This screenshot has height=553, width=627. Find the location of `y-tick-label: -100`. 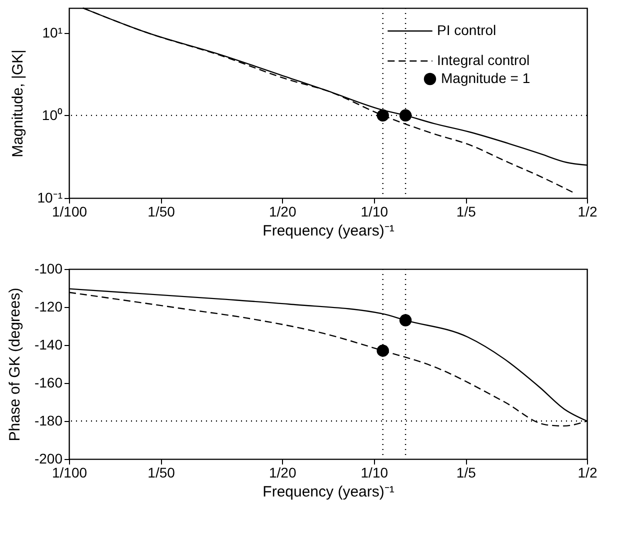

y-tick-label: -100 is located at coordinates (48, 268).